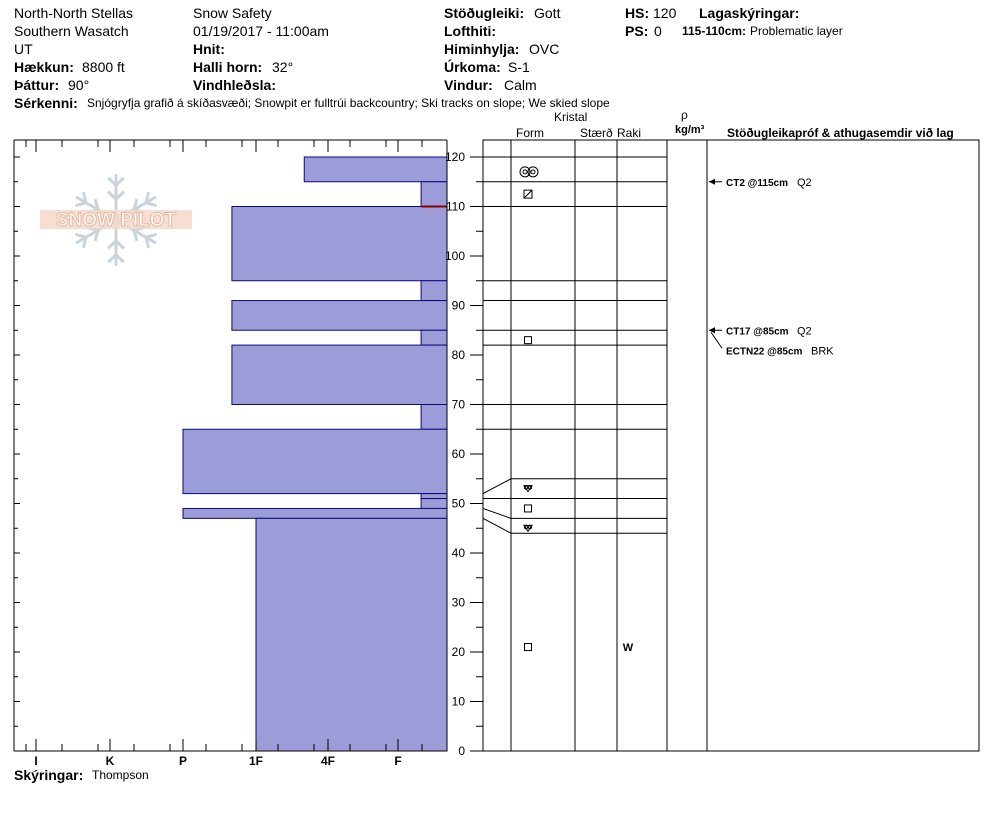 The height and width of the screenshot is (840, 994). I want to click on ps-label: PS:, so click(637, 31).